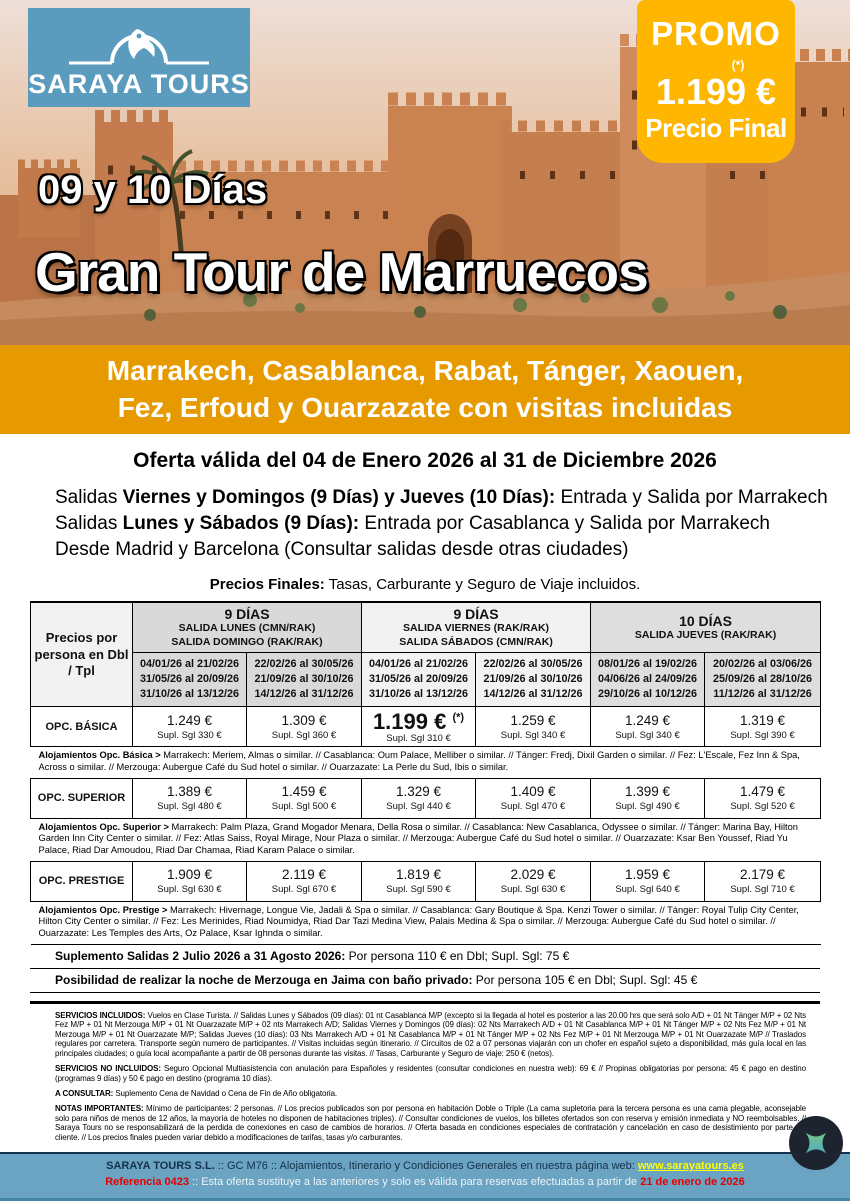 Image resolution: width=850 pixels, height=1201 pixels. I want to click on price-cell: 1.319 € Supl. Sgl 390 €, so click(763, 727).